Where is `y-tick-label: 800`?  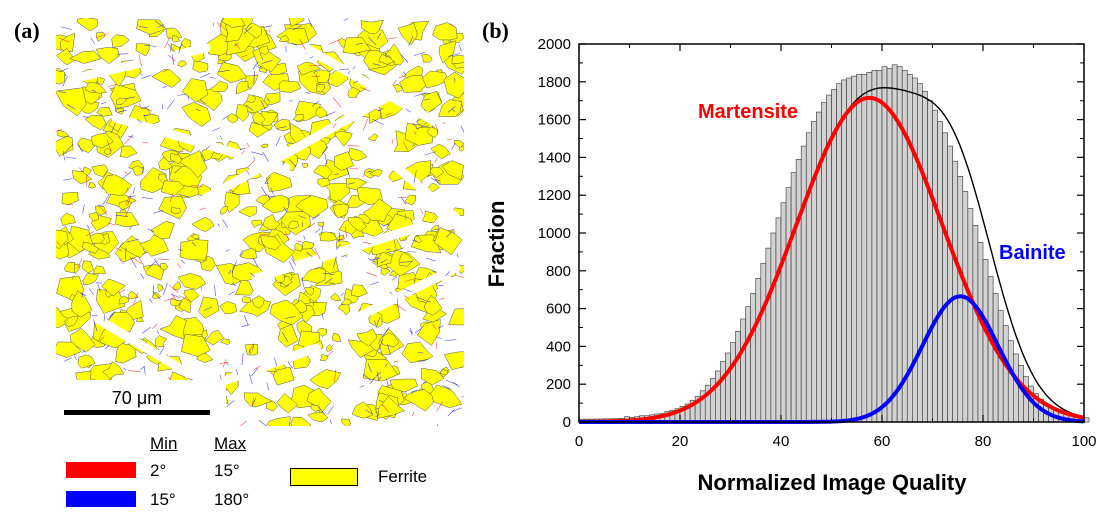 y-tick-label: 800 is located at coordinates (558, 271).